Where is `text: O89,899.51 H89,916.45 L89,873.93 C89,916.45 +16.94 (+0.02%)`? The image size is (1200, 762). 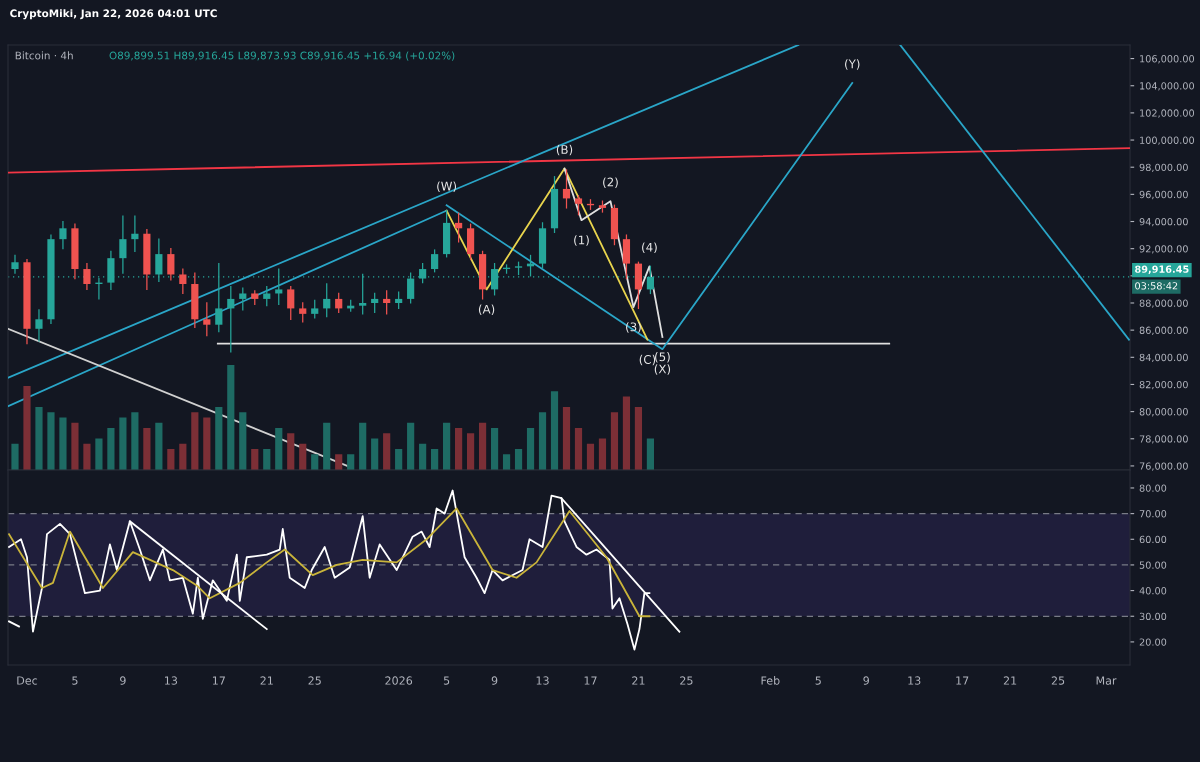 text: O89,899.51 H89,916.45 L89,873.93 C89,916.45 +16.94 (+0.02%) is located at coordinates (282, 56).